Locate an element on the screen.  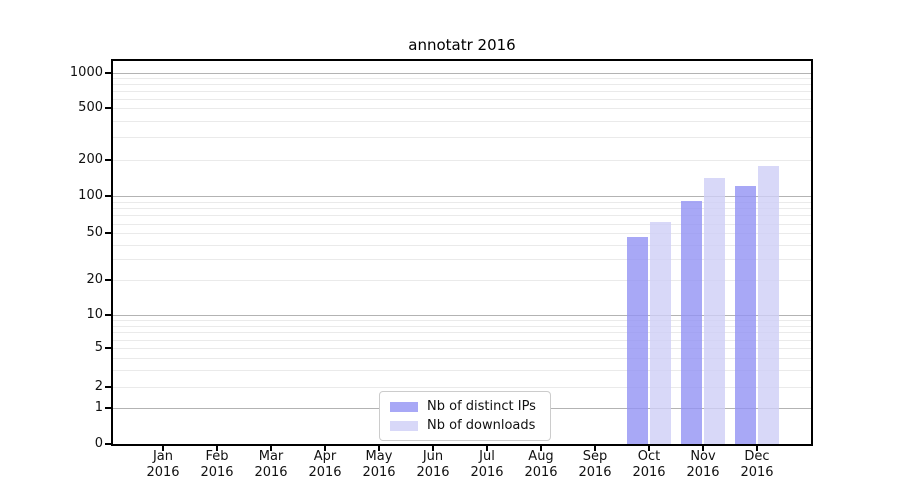
x-tick-label-aug: Aug 2016 is located at coordinates (541, 465).